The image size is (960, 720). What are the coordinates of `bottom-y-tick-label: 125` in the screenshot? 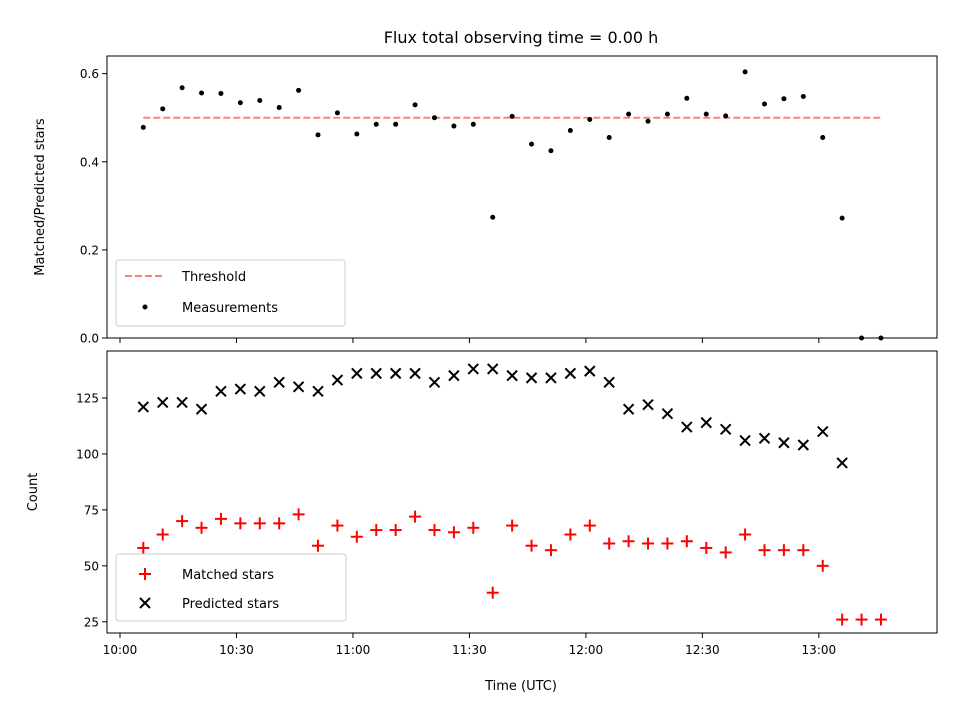 It's located at (87, 399).